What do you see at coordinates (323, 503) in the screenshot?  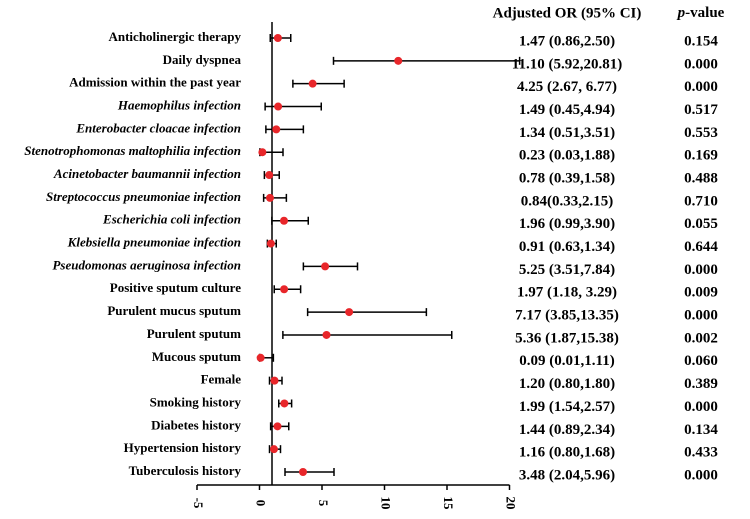 I see `x-tick-label: 5` at bounding box center [323, 503].